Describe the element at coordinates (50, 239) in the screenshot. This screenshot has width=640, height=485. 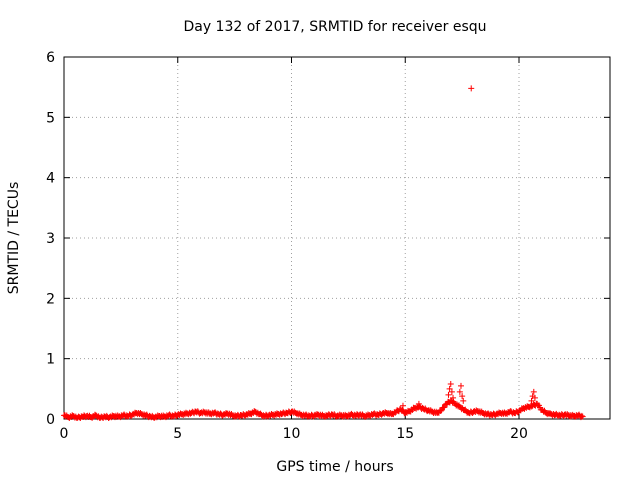
I see `y-tick-label: 3` at that location.